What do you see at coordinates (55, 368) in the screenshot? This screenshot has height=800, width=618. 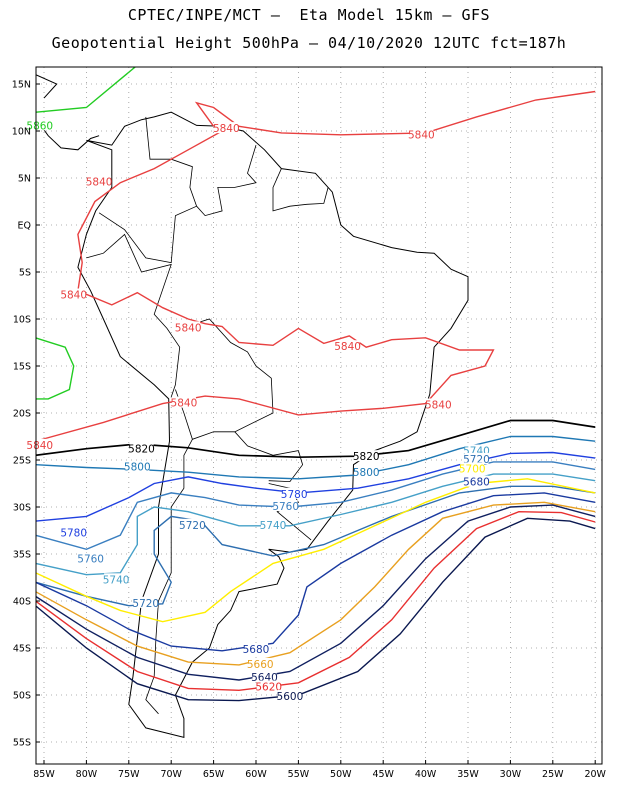 I see `contour-5860-pacific` at bounding box center [55, 368].